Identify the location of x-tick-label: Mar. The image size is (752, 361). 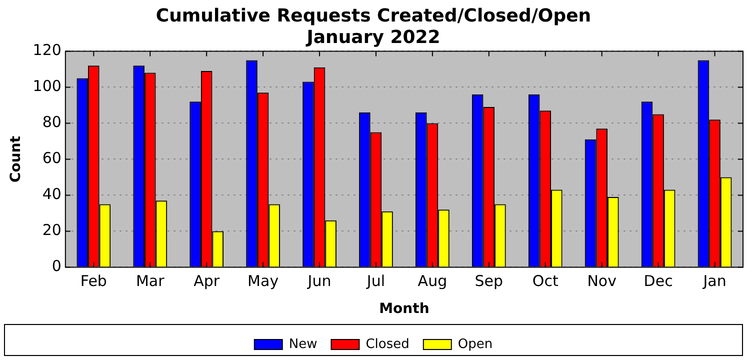
(151, 281).